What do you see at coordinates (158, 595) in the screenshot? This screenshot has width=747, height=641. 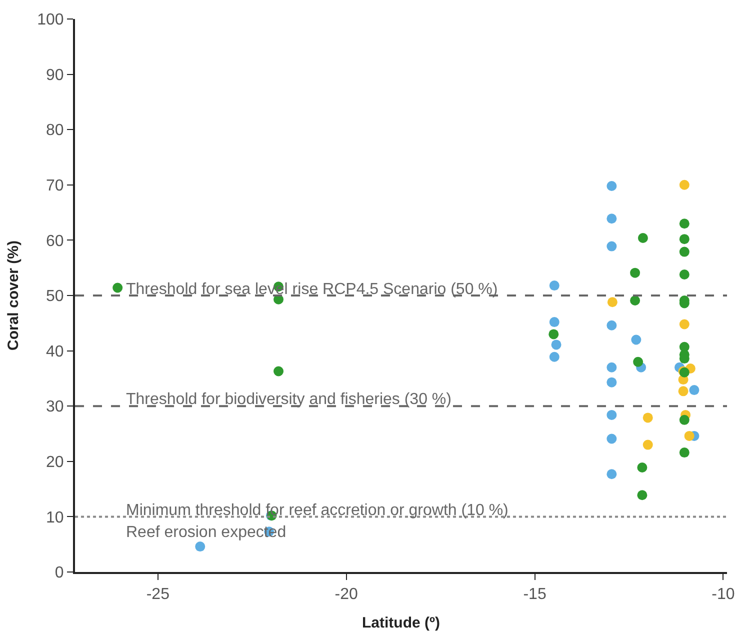 I see `x-tick-label: -25` at bounding box center [158, 595].